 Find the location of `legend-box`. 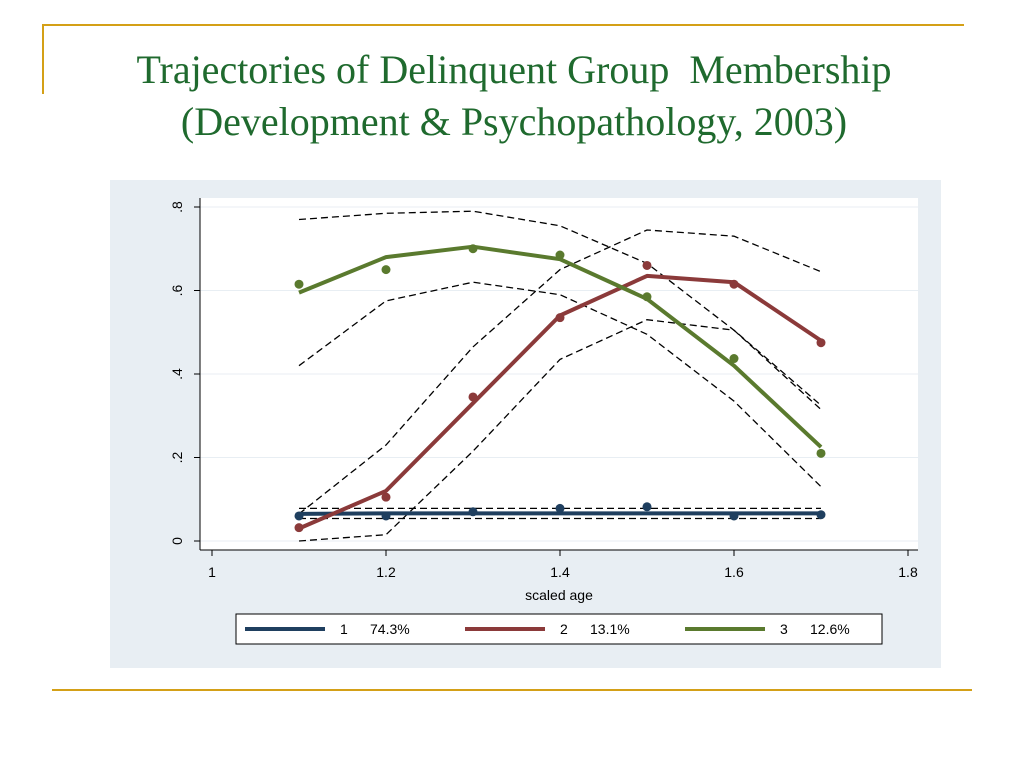

legend-box is located at coordinates (559, 629).